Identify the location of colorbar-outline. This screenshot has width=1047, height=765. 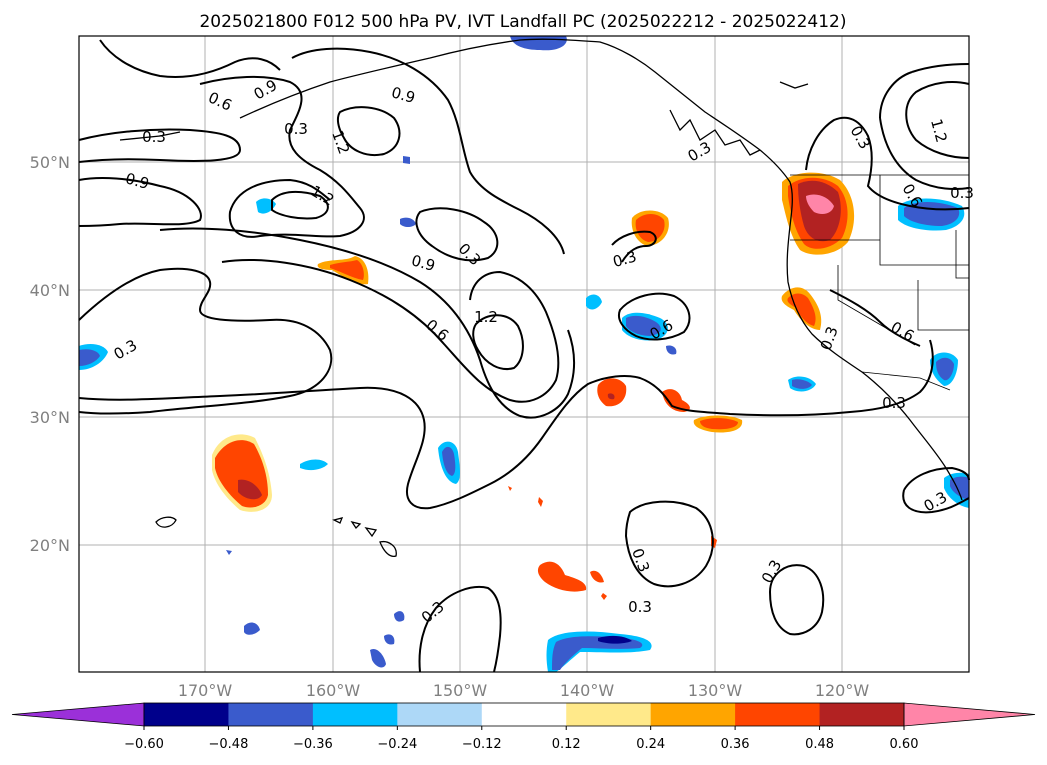
(524, 714).